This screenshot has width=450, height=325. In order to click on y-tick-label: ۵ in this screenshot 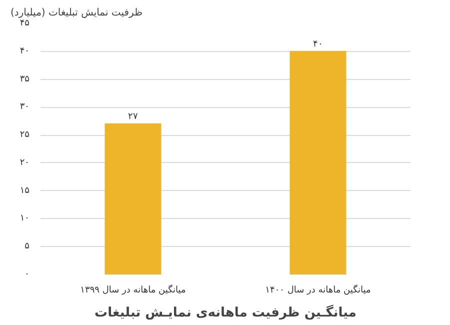, I will do `click(27, 247)`.